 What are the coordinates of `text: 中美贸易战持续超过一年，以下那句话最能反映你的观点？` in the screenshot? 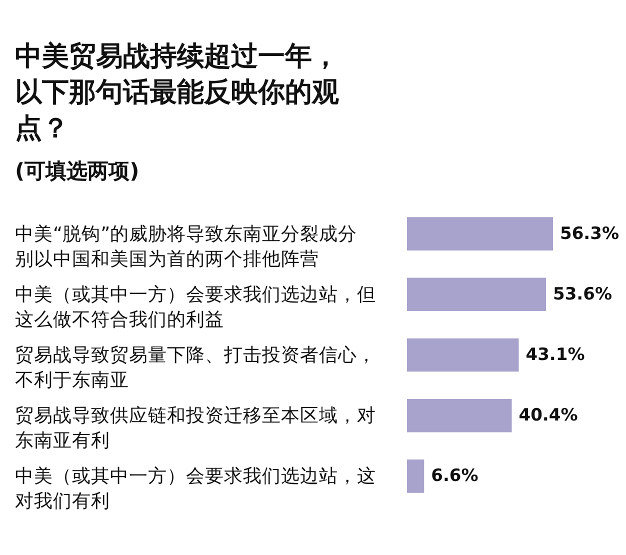 It's located at (177, 92).